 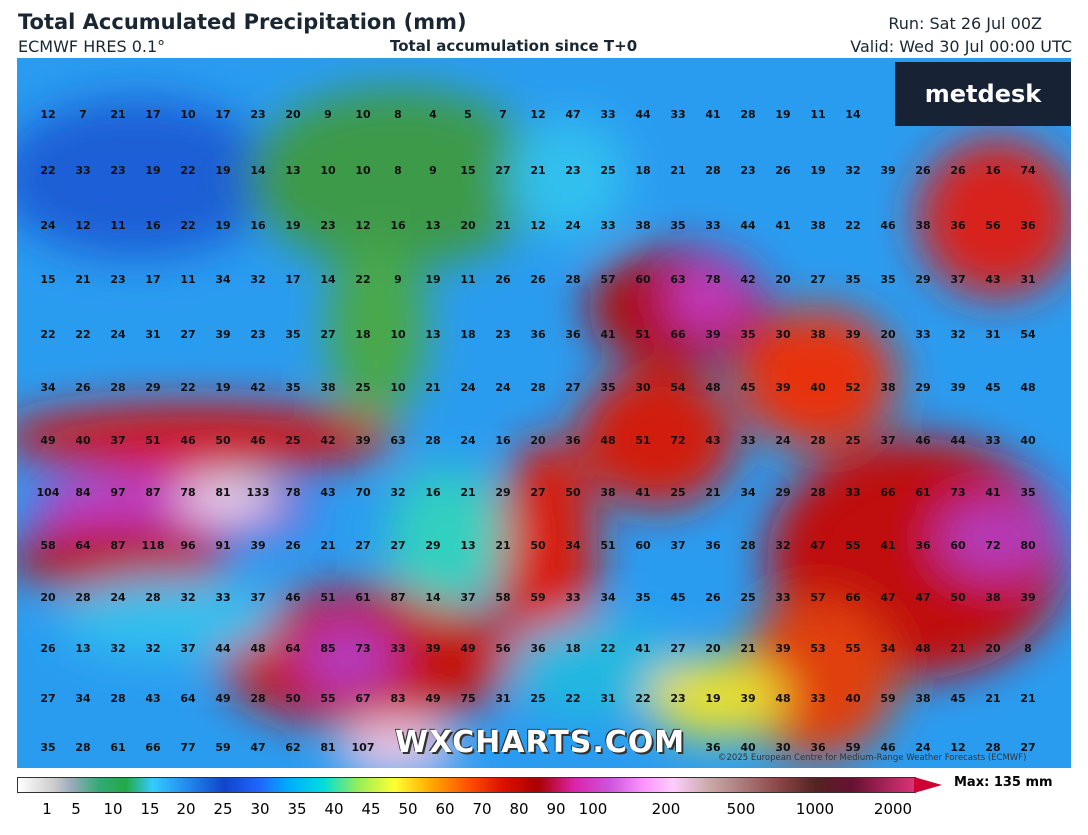 I want to click on grid-value: 63, so click(x=677, y=279).